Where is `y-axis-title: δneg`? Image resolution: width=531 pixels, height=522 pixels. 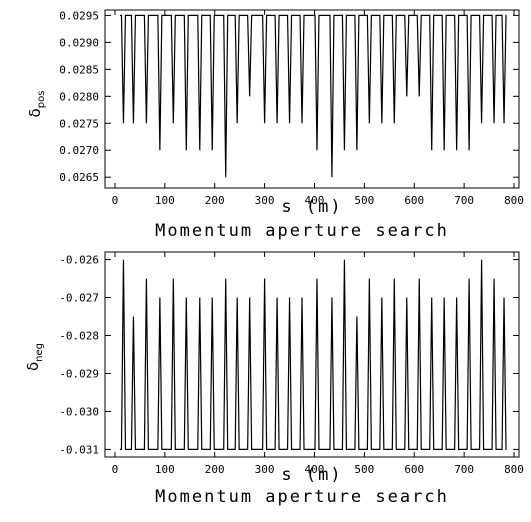
y-axis-title: δneg is located at coordinates (34, 357).